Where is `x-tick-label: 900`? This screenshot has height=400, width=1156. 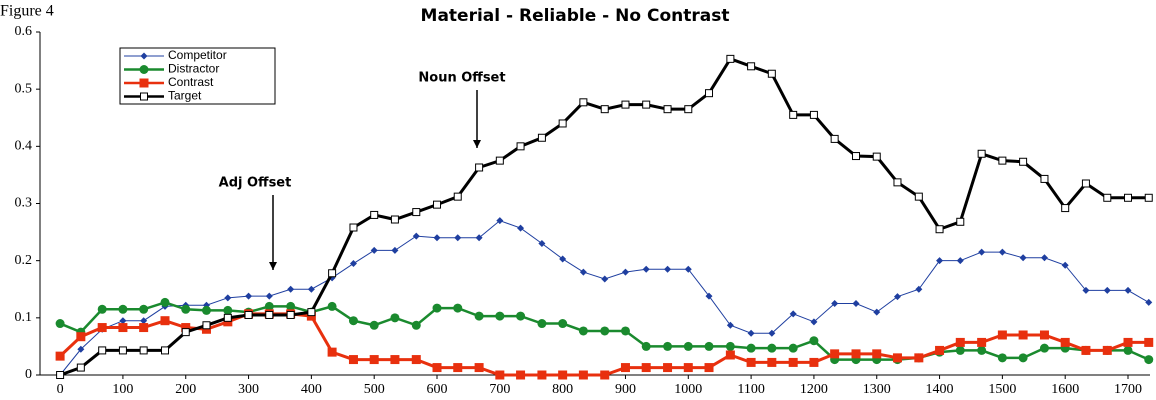 x-tick-label: 900 is located at coordinates (625, 389).